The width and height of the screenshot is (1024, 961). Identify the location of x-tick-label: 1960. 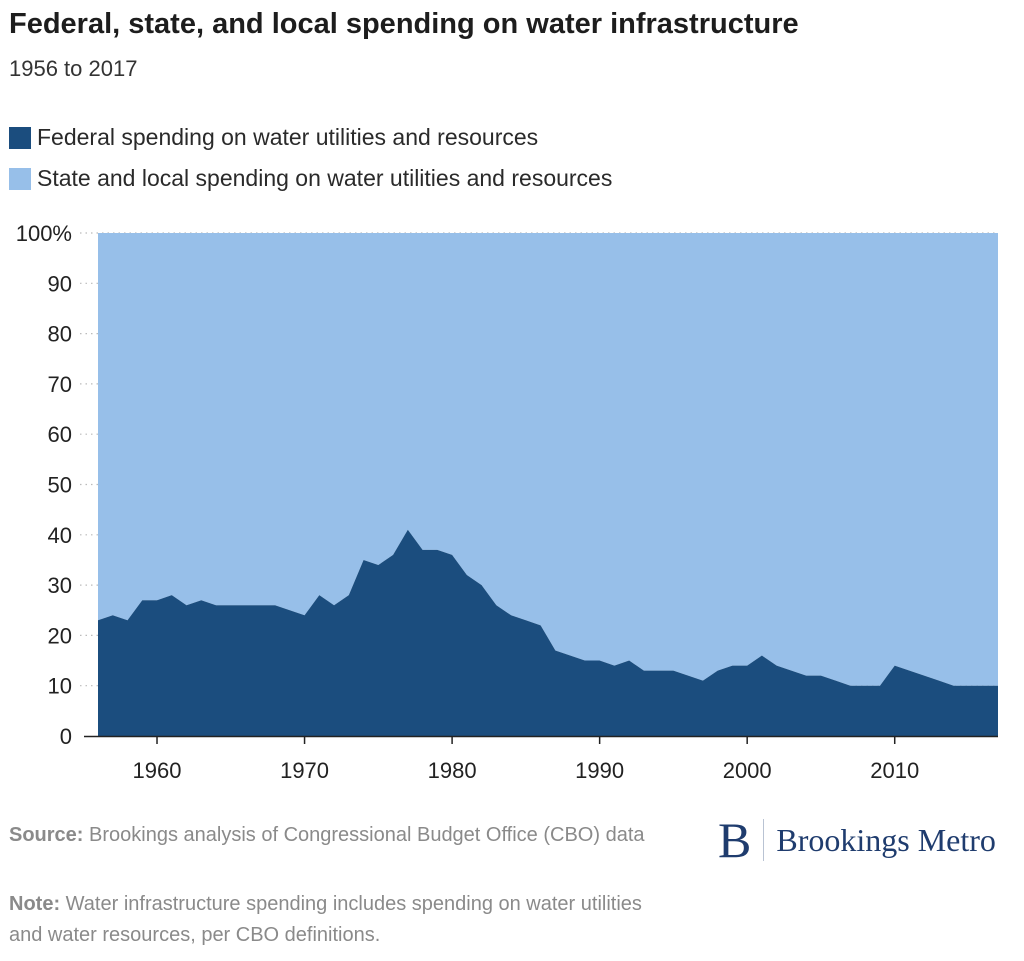
(157, 770).